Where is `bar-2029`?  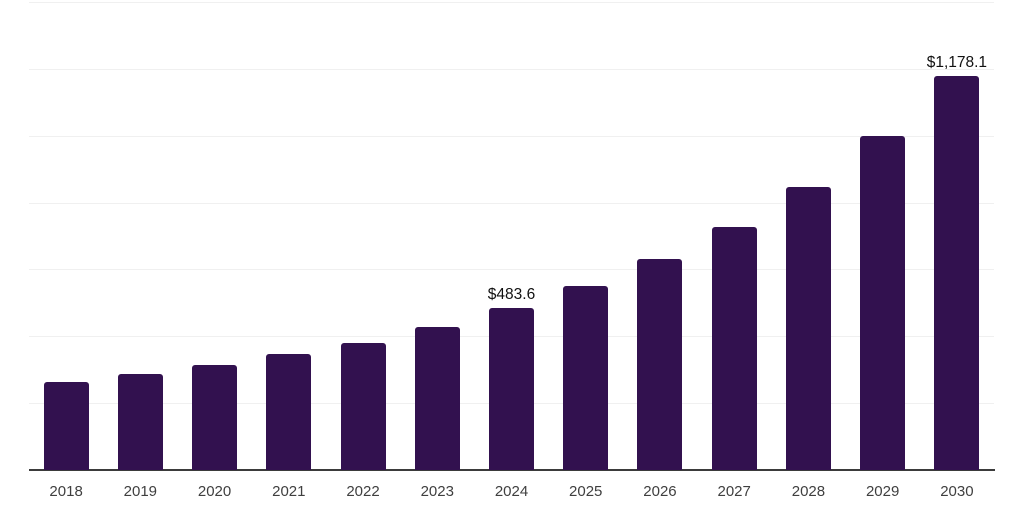 bar-2029 is located at coordinates (883, 303).